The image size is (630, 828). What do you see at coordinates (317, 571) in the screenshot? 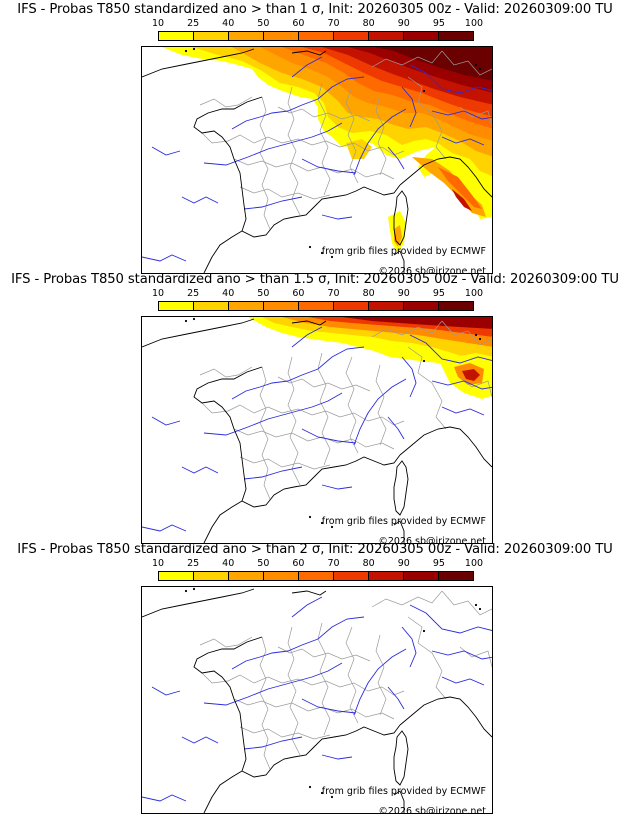
I see `colorbar: 10 25 40 50 60 70 80 90 95 100` at bounding box center [317, 571].